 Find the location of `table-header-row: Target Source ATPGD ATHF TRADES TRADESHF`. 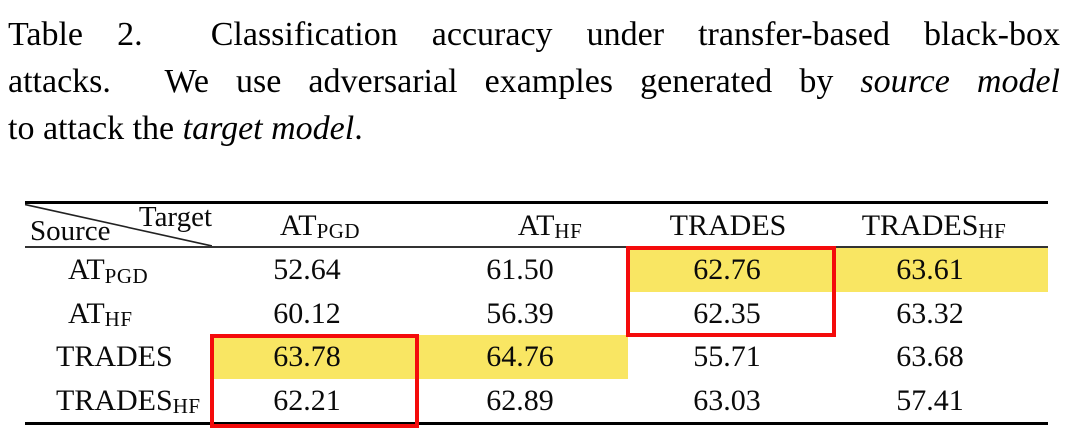

table-header-row: Target Source ATPGD ATHF TRADES TRADESHF is located at coordinates (536, 223).